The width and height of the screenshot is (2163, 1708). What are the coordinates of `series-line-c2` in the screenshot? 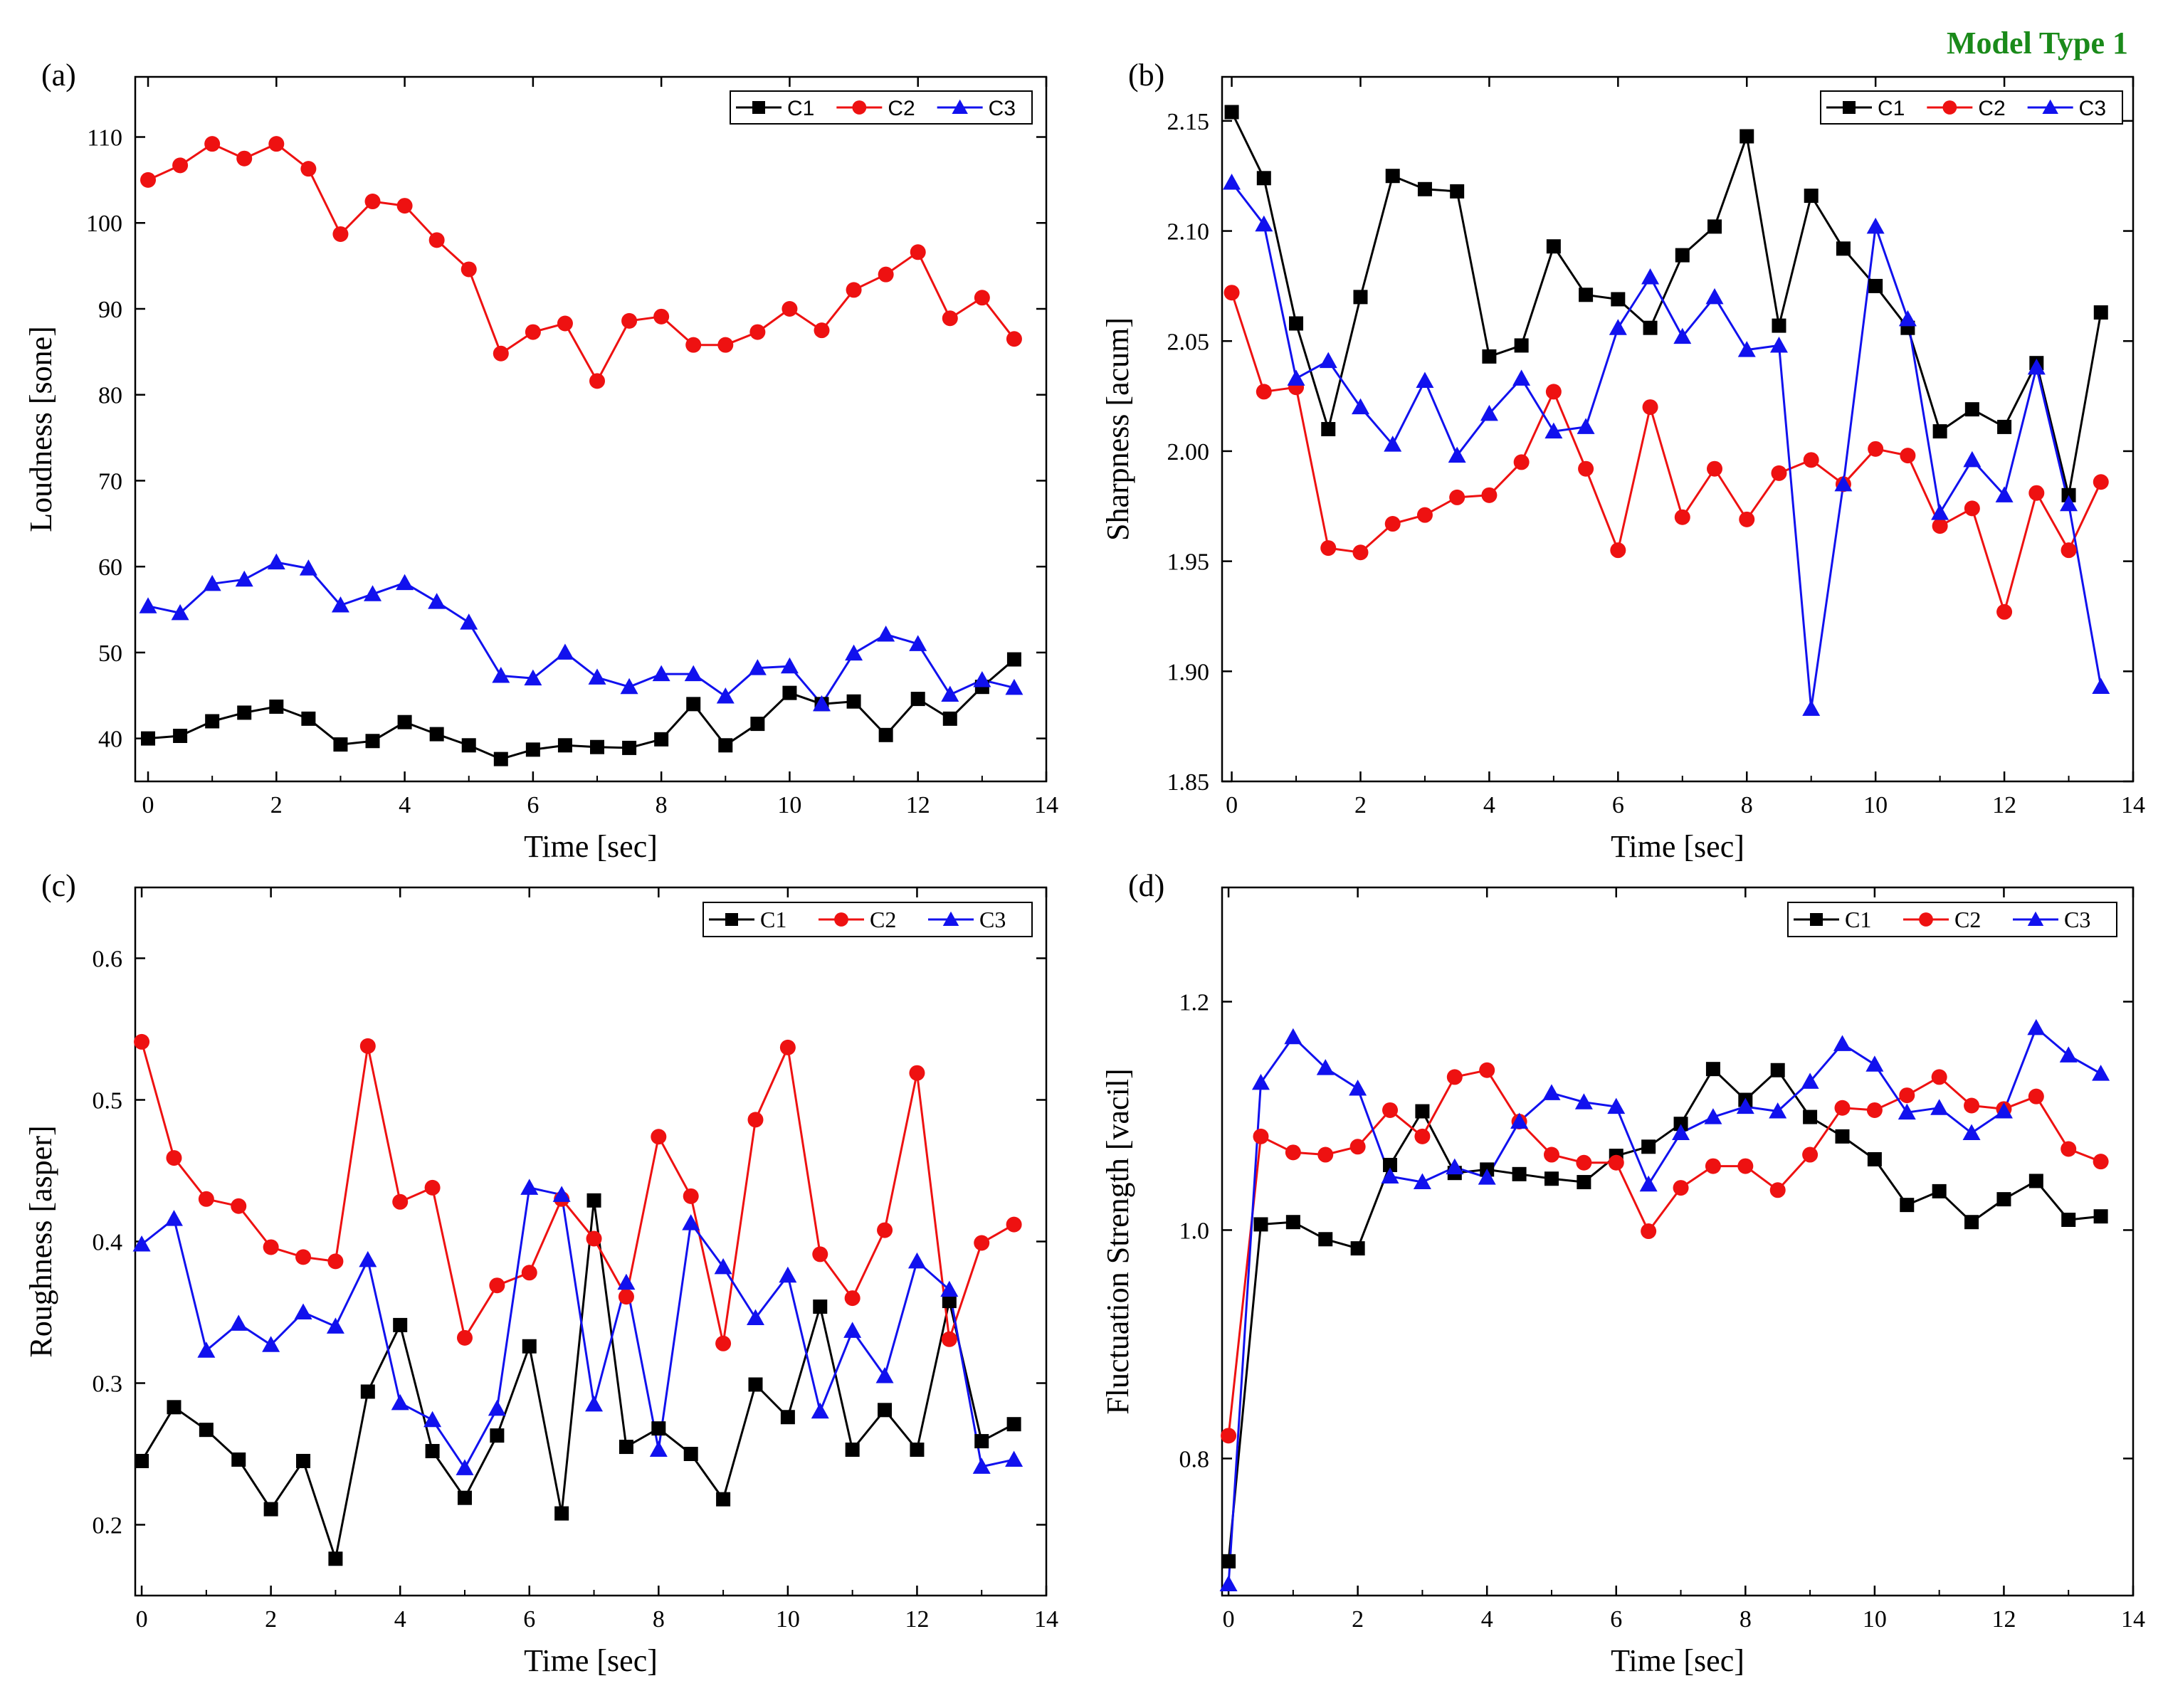 It's located at (1667, 452).